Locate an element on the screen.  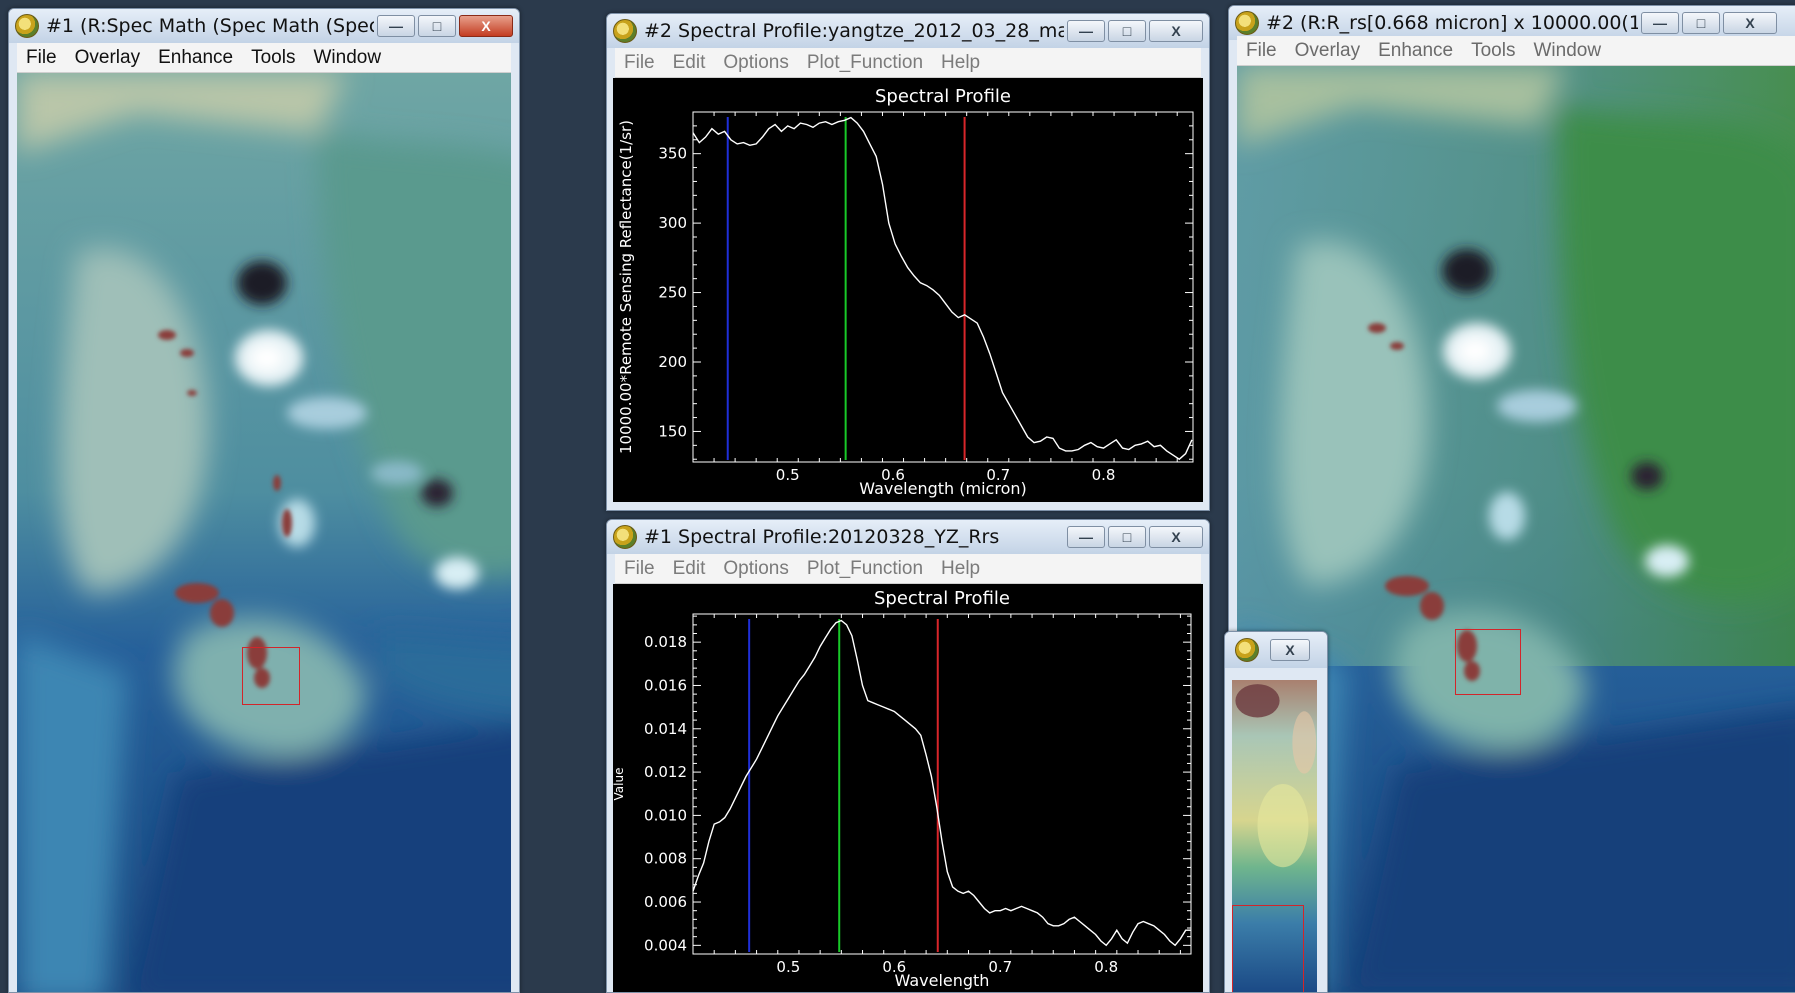
y-tick-label: 0.018 is located at coordinates (665, 642).